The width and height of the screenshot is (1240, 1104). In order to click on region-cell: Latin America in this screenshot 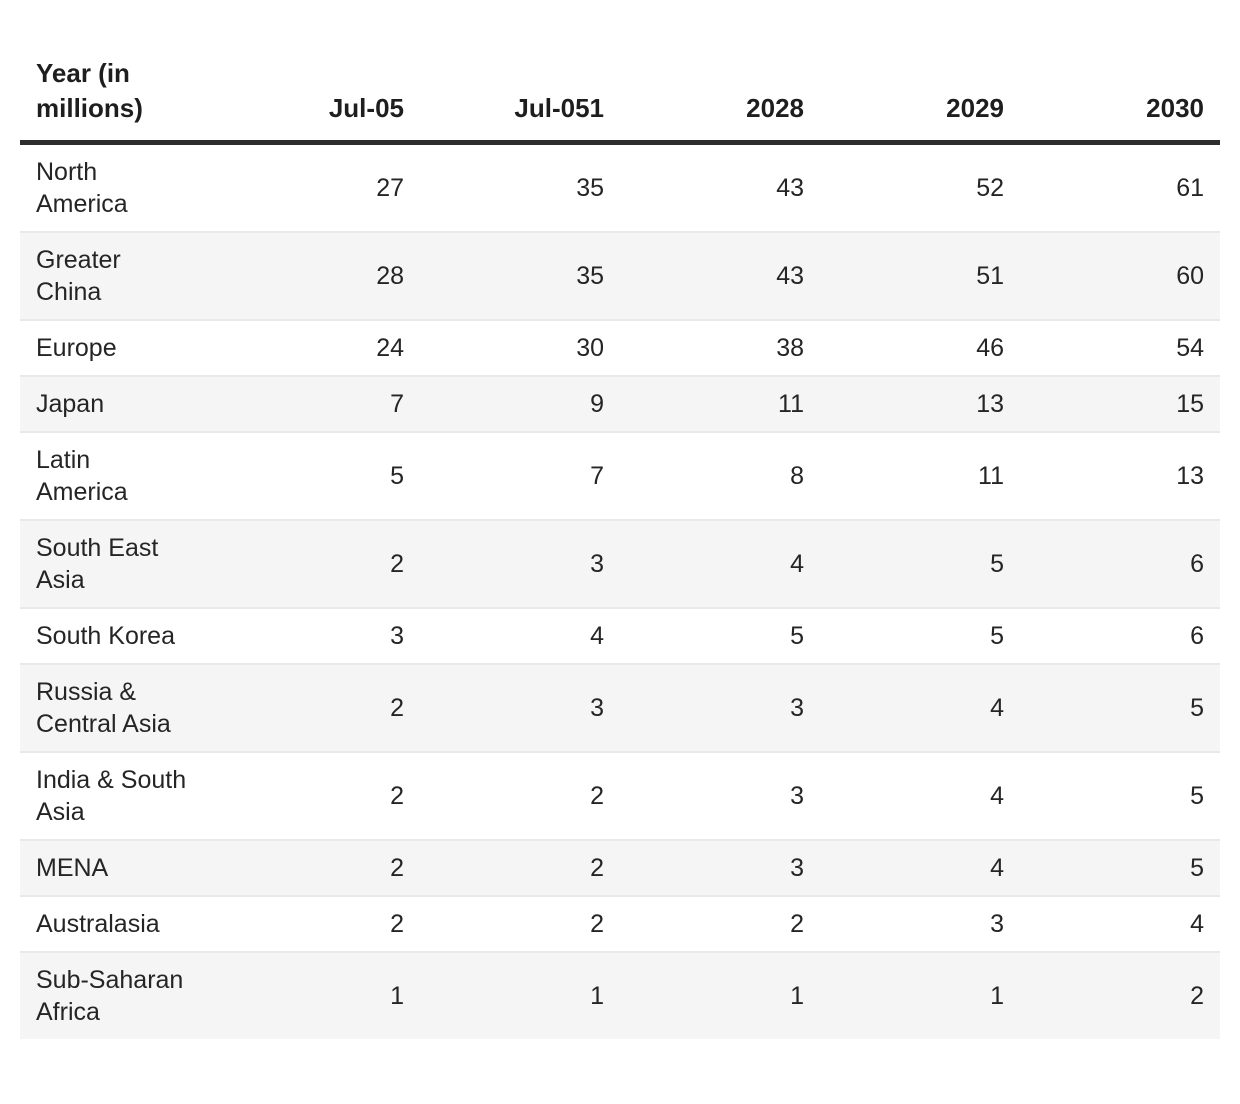, I will do `click(82, 476)`.